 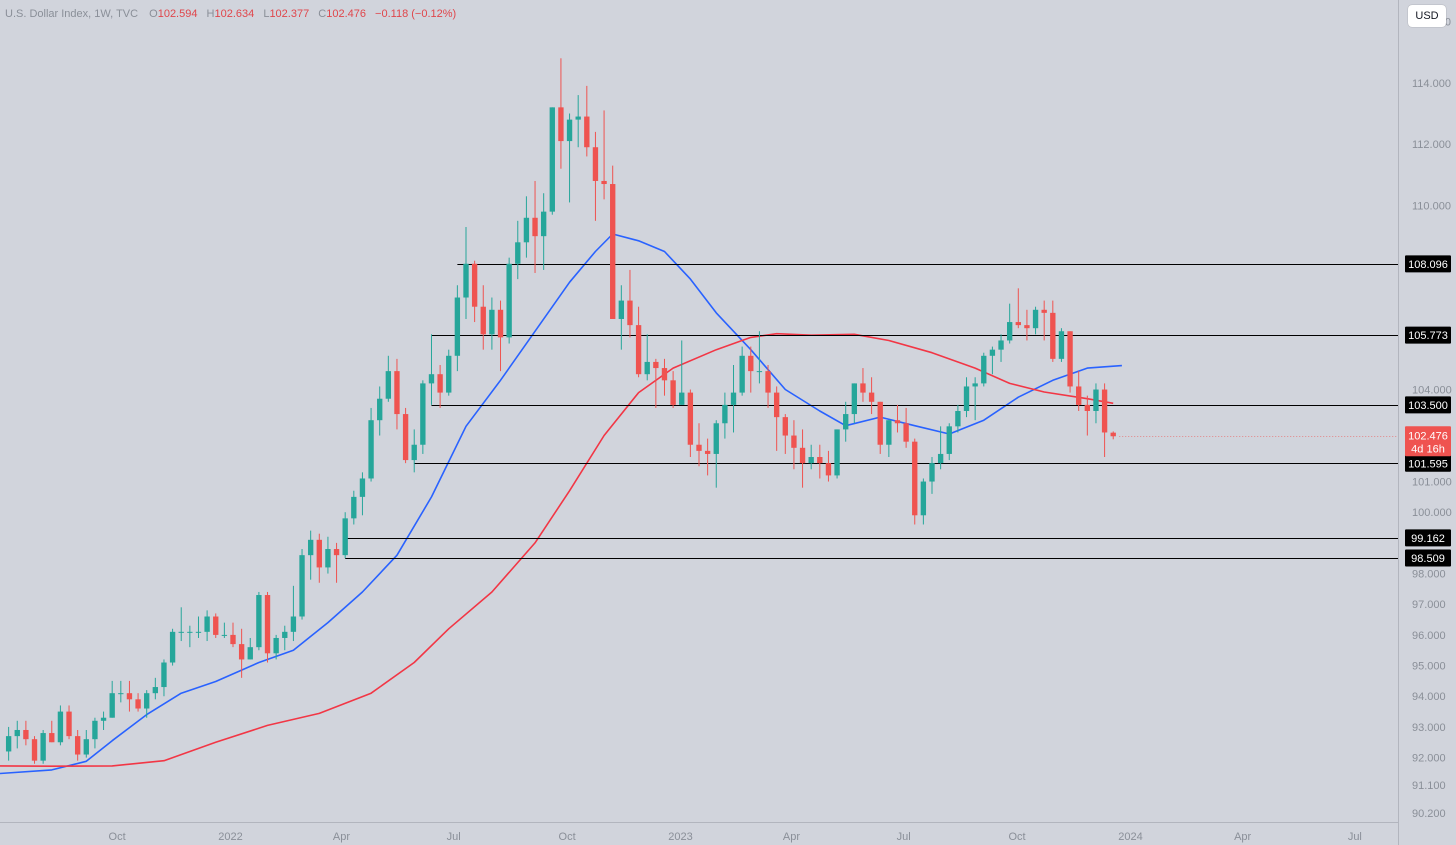 I want to click on y-tick-label: 114.000, so click(x=1431, y=84).